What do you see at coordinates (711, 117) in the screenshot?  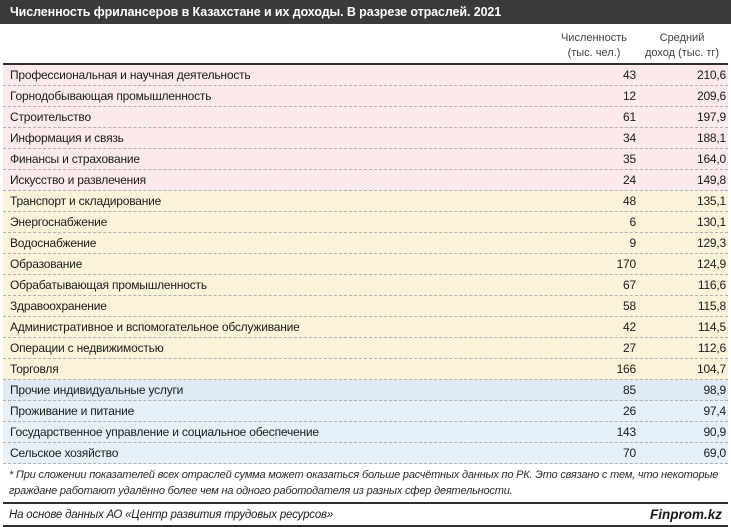 I see `row-income-value: 197,9` at bounding box center [711, 117].